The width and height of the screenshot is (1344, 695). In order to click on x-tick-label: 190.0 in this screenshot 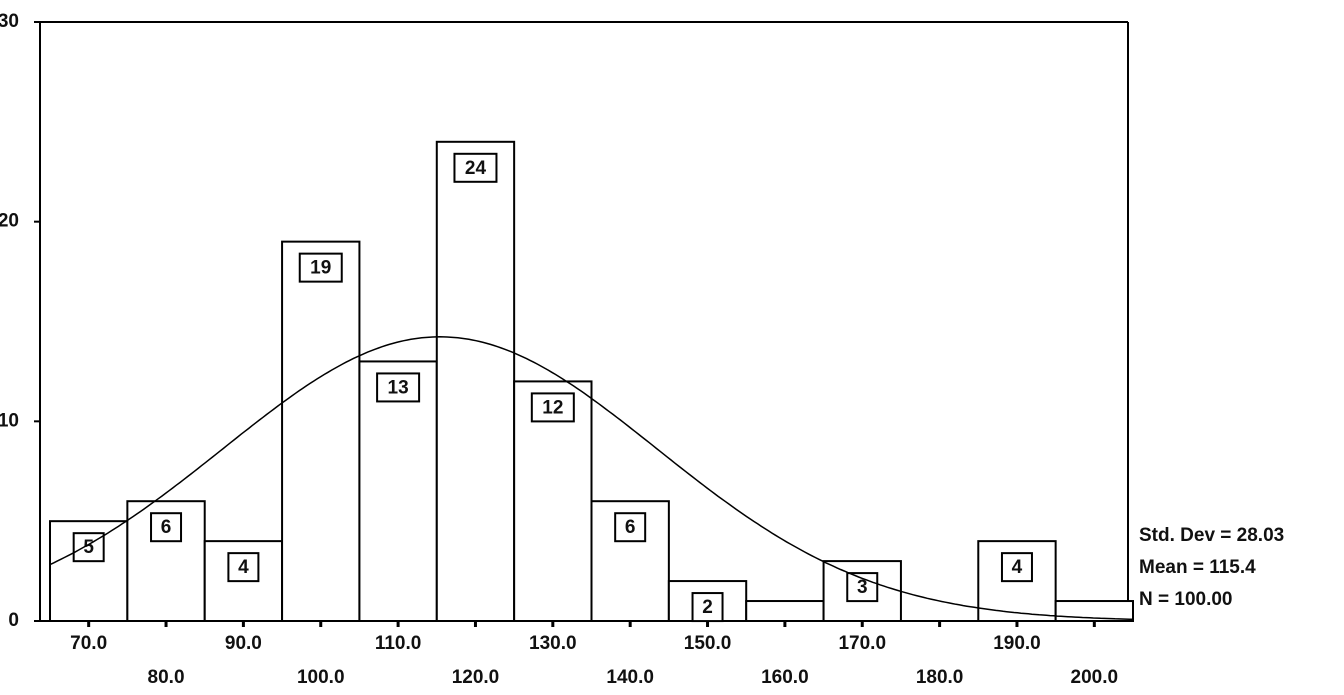, I will do `click(1017, 643)`.